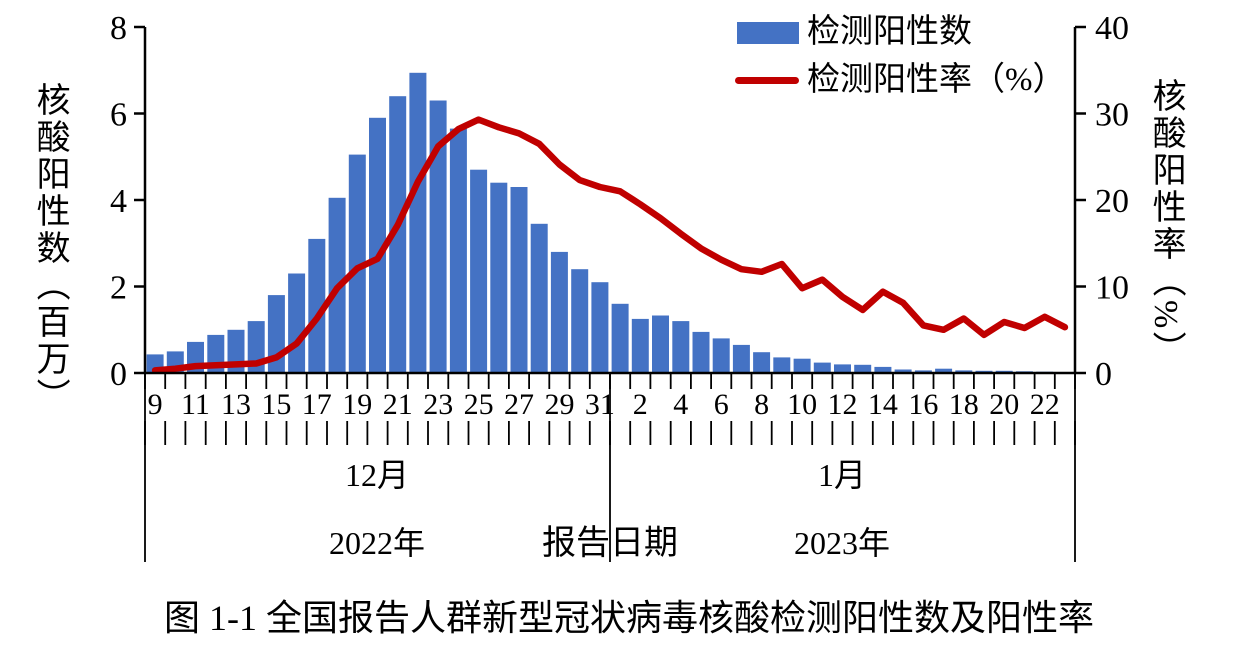  Describe the element at coordinates (118, 28) in the screenshot. I see `left-axis-tick-label: 8` at that location.